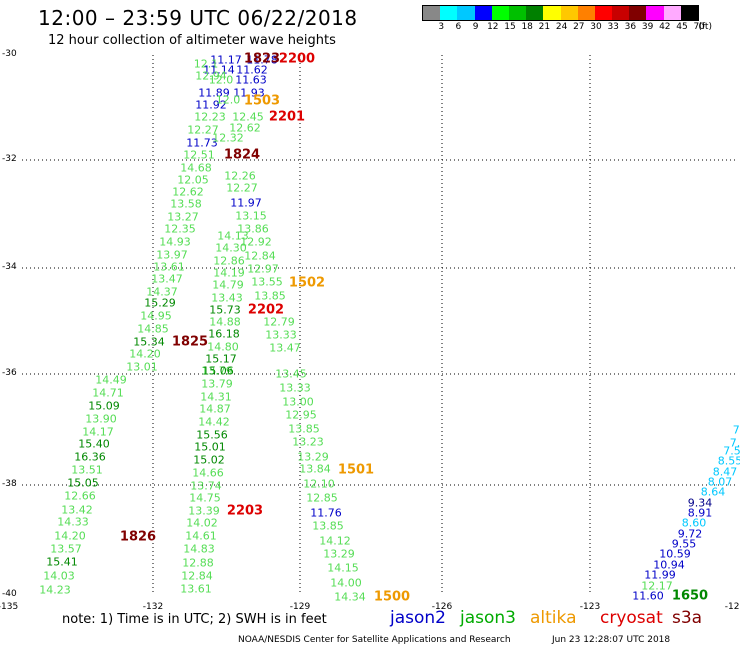 The width and height of the screenshot is (740, 650). What do you see at coordinates (80, 496) in the screenshot?
I see `wave-height-label: 12.66` at bounding box center [80, 496].